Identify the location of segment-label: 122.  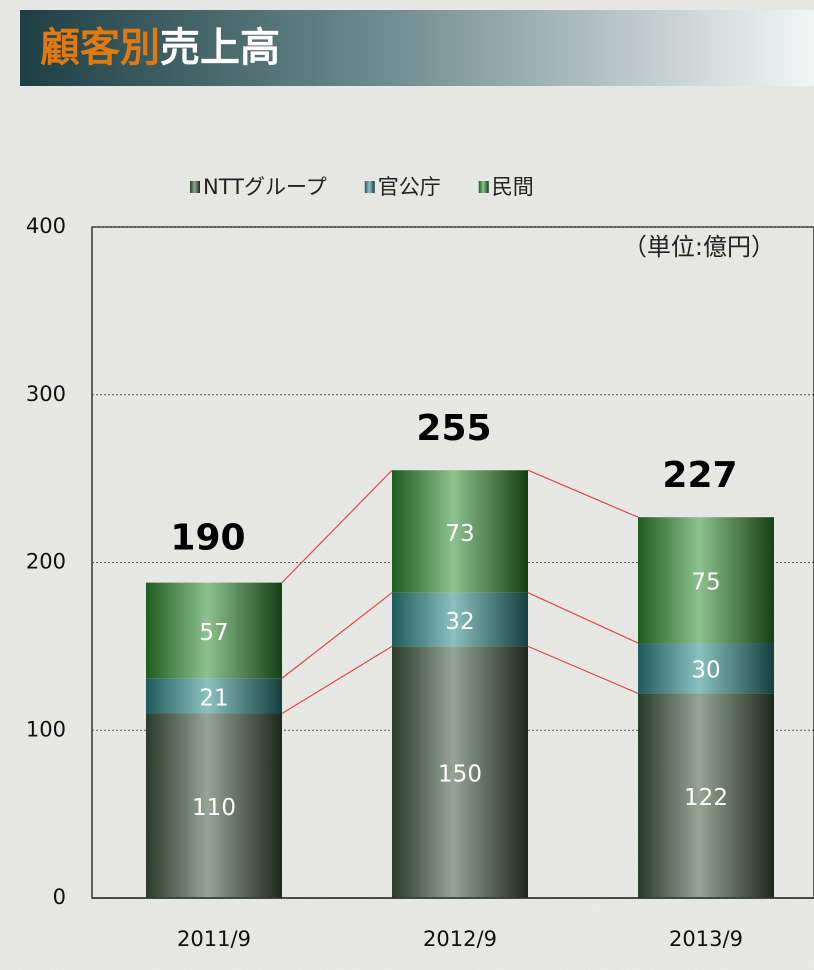
(706, 798).